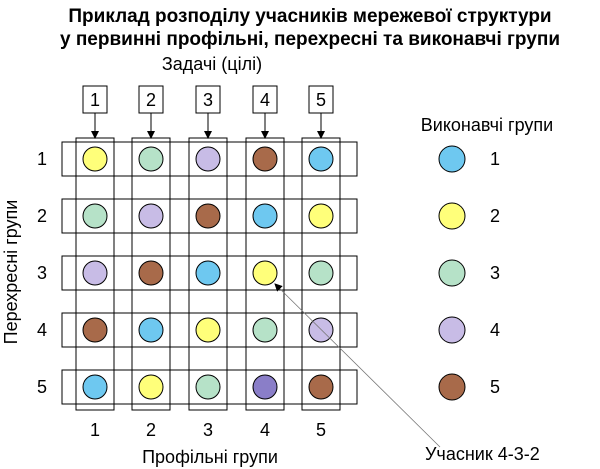  I want to click on legend-label: 1, so click(495, 159).